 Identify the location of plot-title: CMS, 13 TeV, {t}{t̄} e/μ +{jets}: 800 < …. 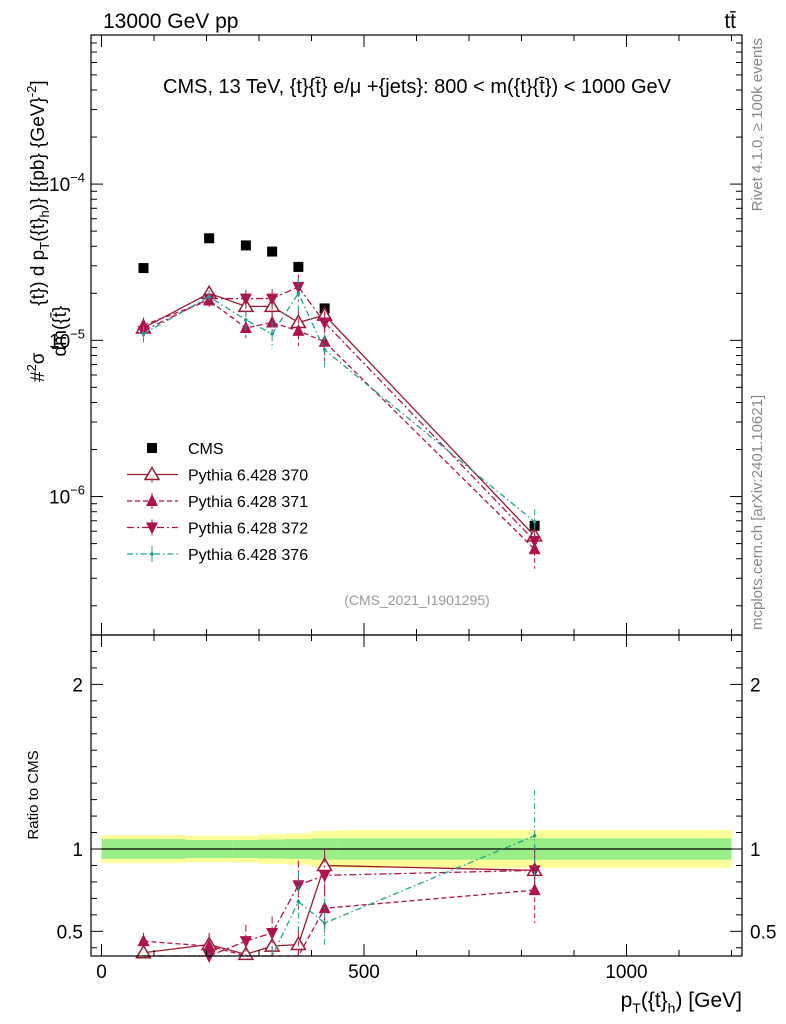
(417, 87).